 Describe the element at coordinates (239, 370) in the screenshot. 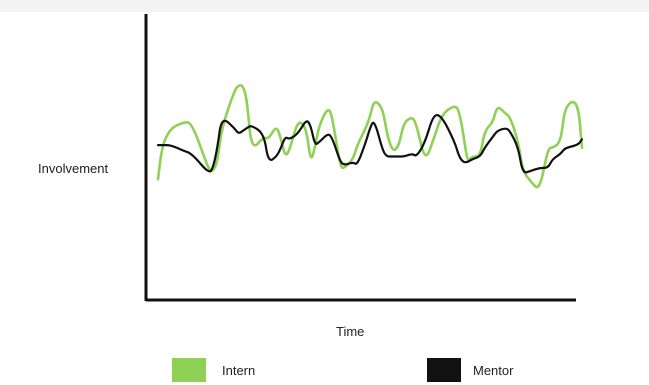

I see `legend-label-intern: Intern` at that location.